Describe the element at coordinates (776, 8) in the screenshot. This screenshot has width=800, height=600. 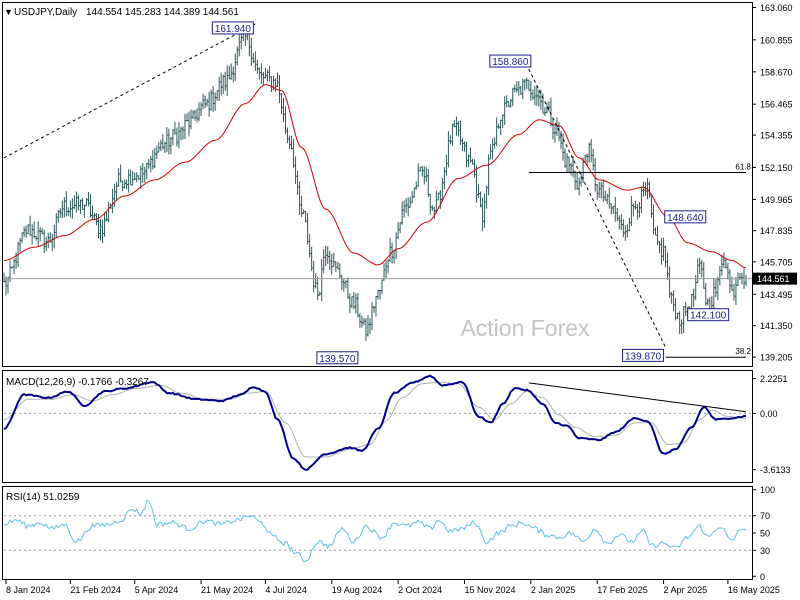
I see `price-tick-label: 163.060` at that location.